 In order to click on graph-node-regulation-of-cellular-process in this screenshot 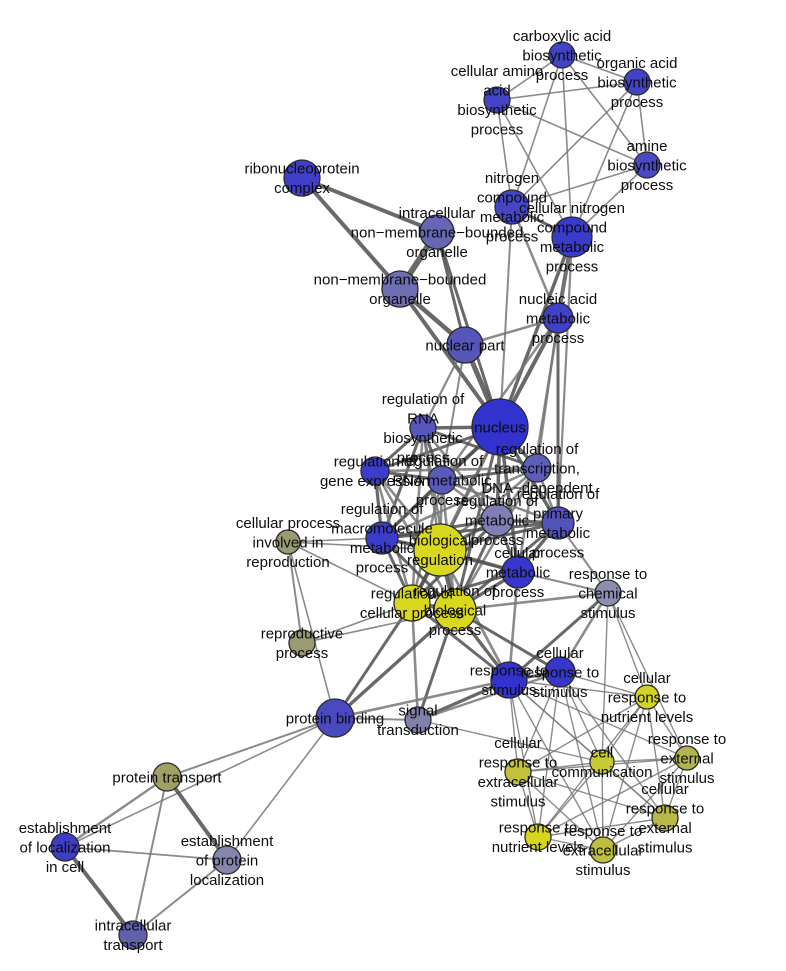, I will do `click(412, 603)`.